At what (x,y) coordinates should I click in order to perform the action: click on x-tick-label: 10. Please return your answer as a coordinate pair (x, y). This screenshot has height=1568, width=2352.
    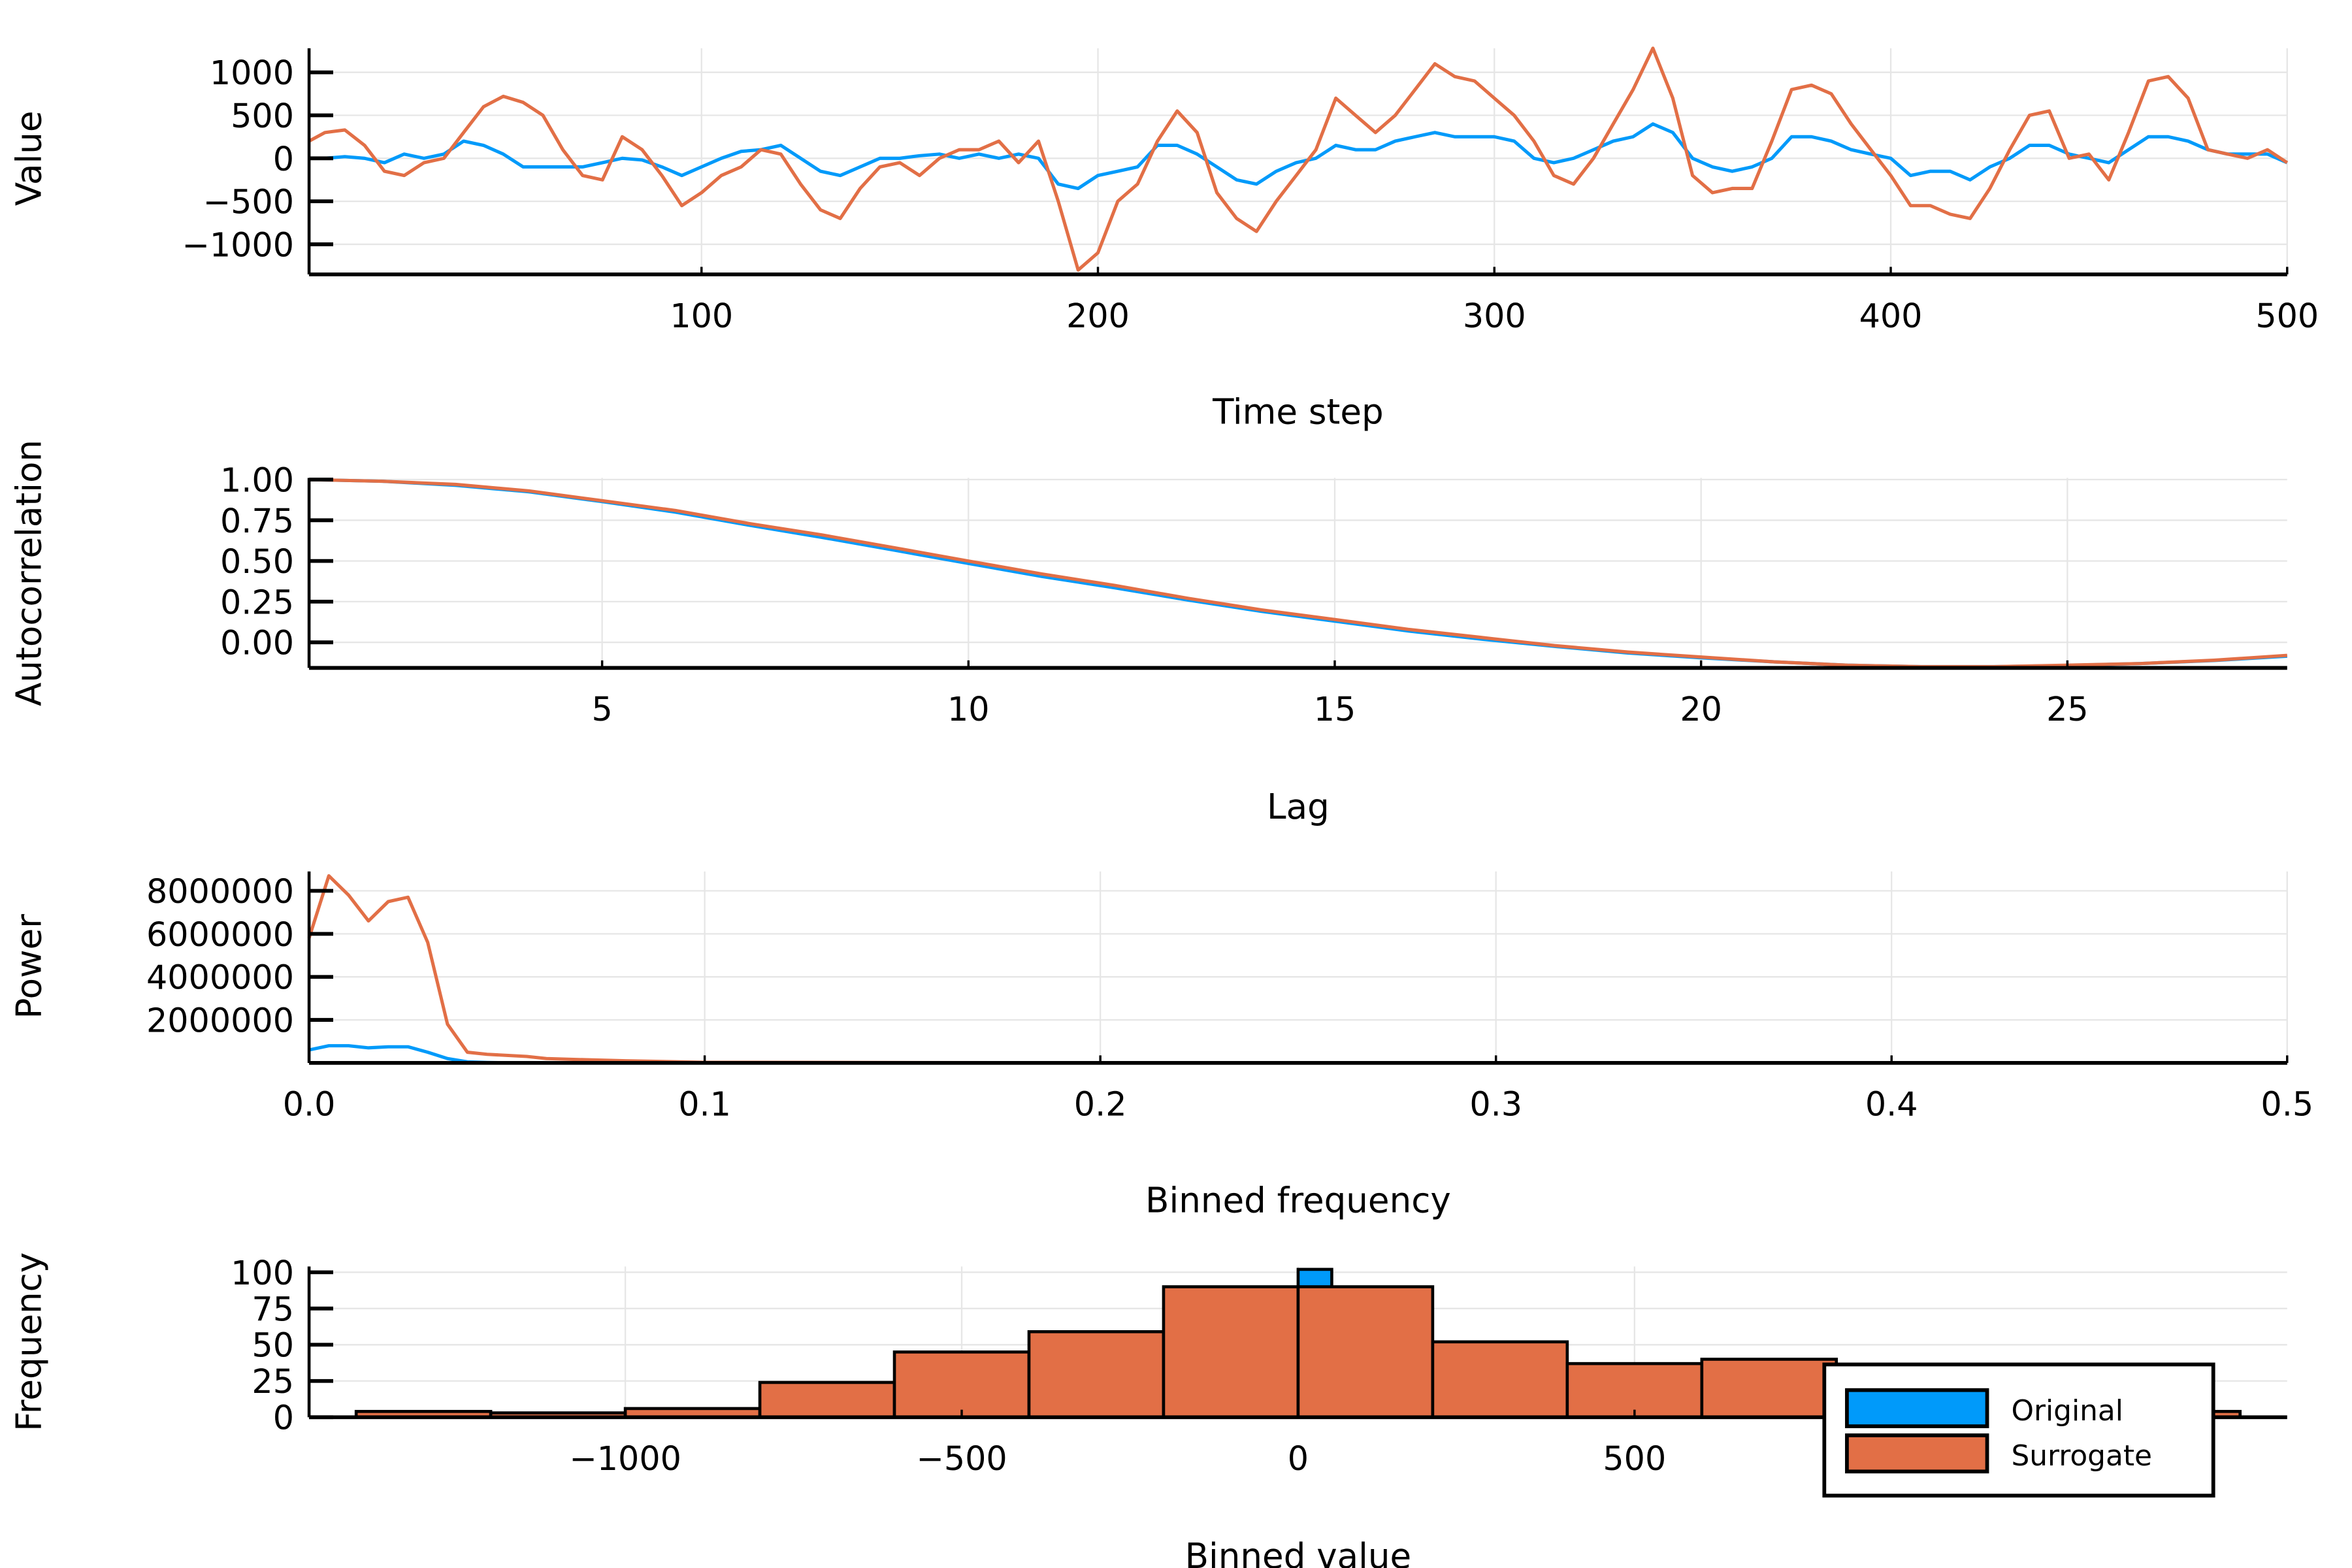
    Looking at the image, I should click on (968, 709).